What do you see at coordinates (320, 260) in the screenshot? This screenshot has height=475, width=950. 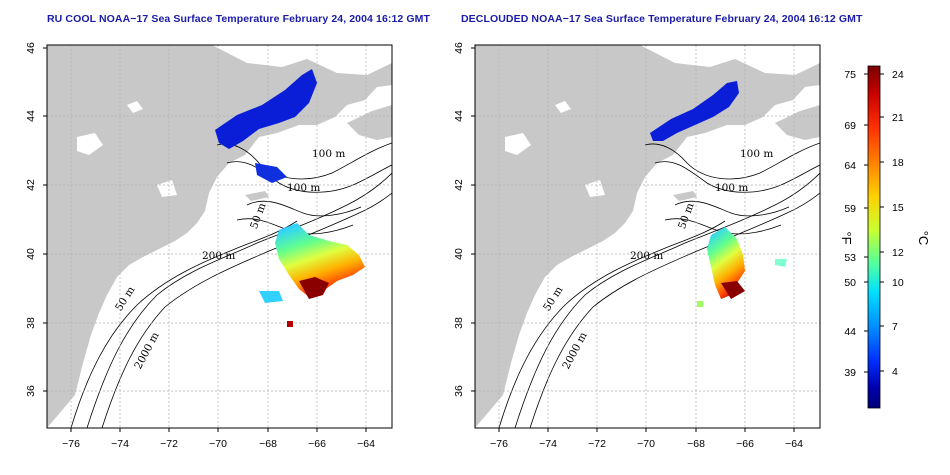 I see `left-map-warm-plume` at bounding box center [320, 260].